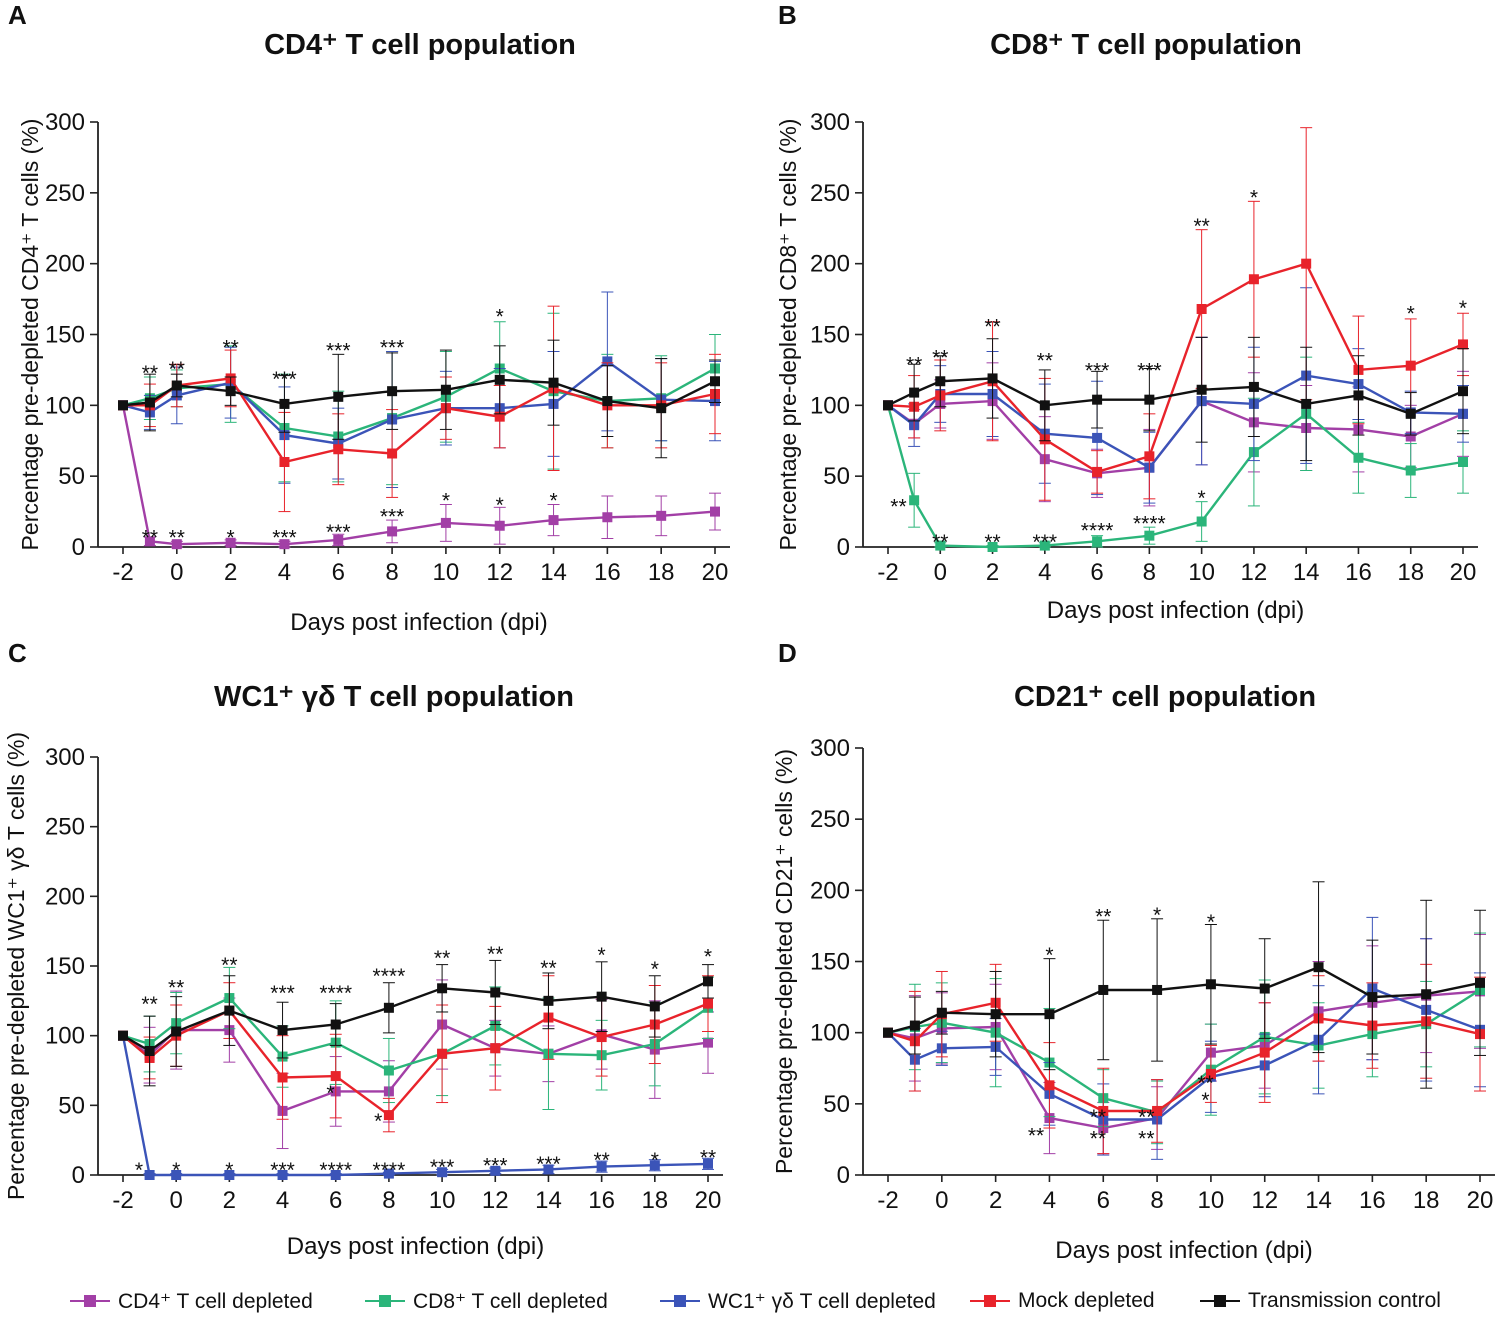  I want to click on x-tick-label: -2, so click(122, 572).